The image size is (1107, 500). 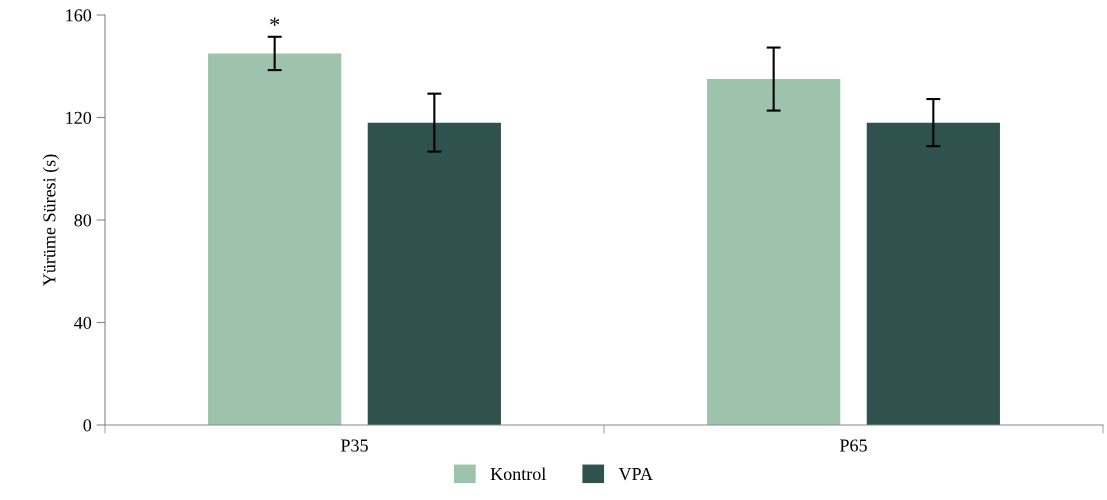 I want to click on annotation: *, so click(x=275, y=21).